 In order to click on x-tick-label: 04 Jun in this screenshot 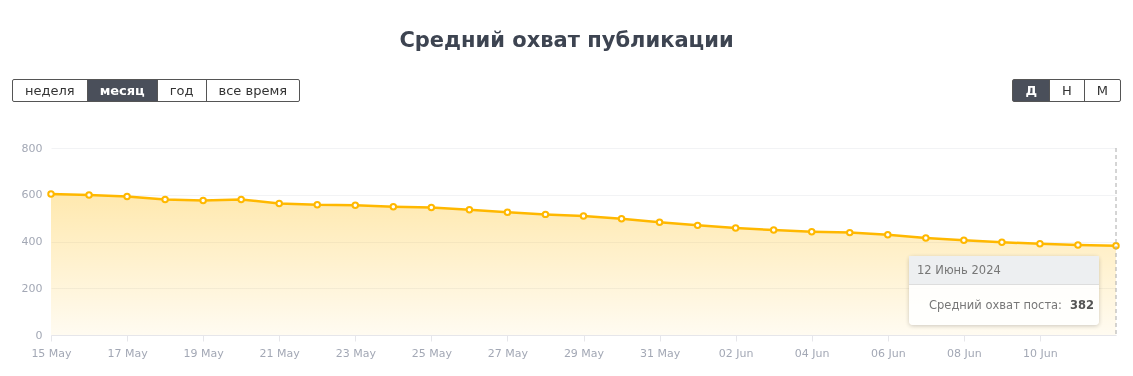, I will do `click(812, 353)`.